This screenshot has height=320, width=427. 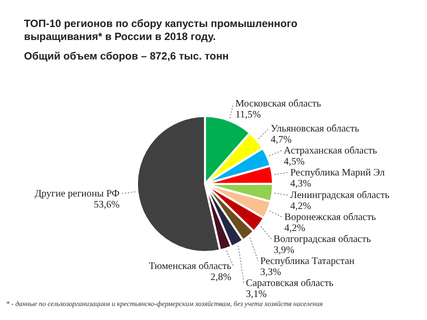 What do you see at coordinates (294, 162) in the screenshot?
I see `data-label: 4,5%` at bounding box center [294, 162].